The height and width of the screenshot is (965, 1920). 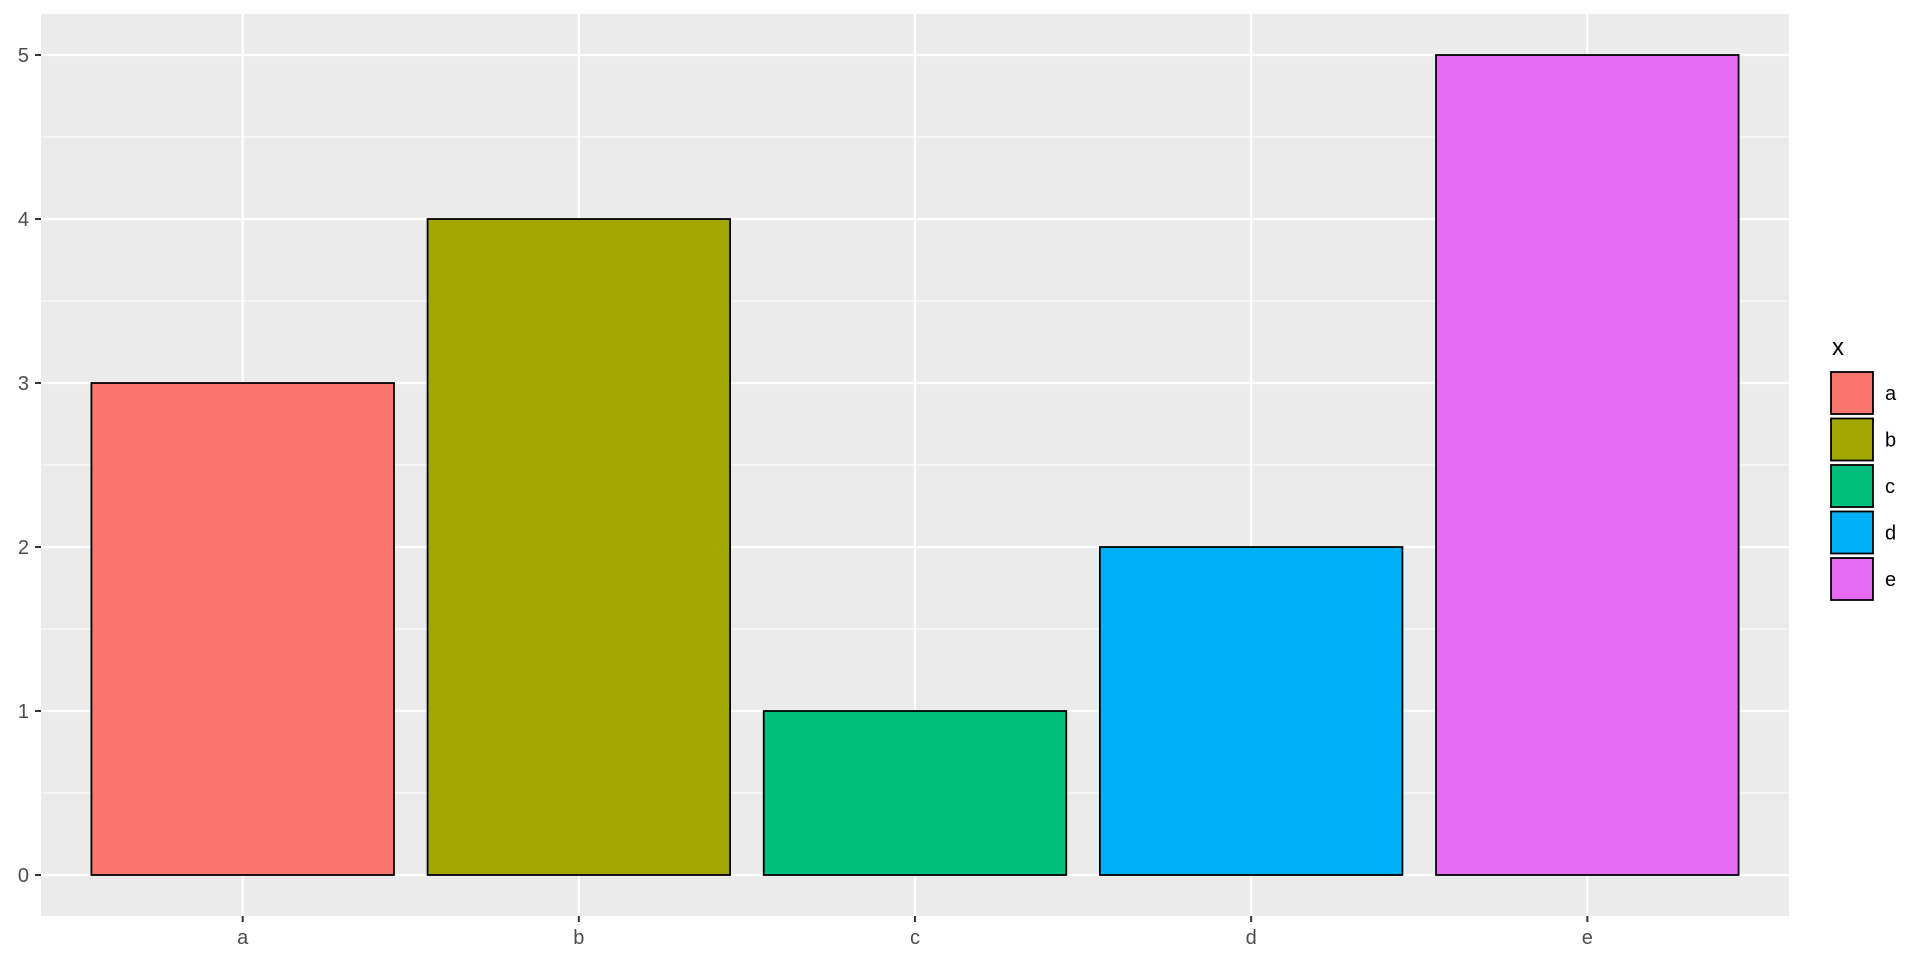 What do you see at coordinates (1852, 486) in the screenshot?
I see `legend-key-c` at bounding box center [1852, 486].